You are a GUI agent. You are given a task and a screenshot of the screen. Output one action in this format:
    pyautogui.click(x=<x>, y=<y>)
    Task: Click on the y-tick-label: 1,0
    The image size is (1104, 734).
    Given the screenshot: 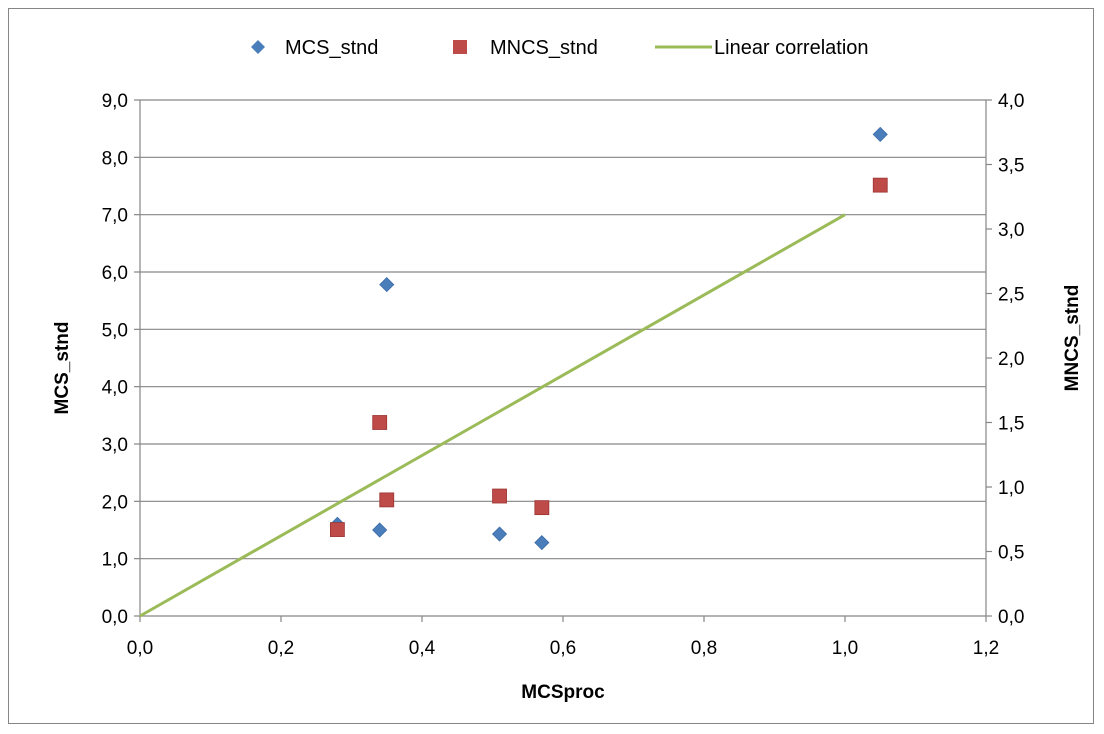 What is the action you would take?
    pyautogui.click(x=115, y=560)
    